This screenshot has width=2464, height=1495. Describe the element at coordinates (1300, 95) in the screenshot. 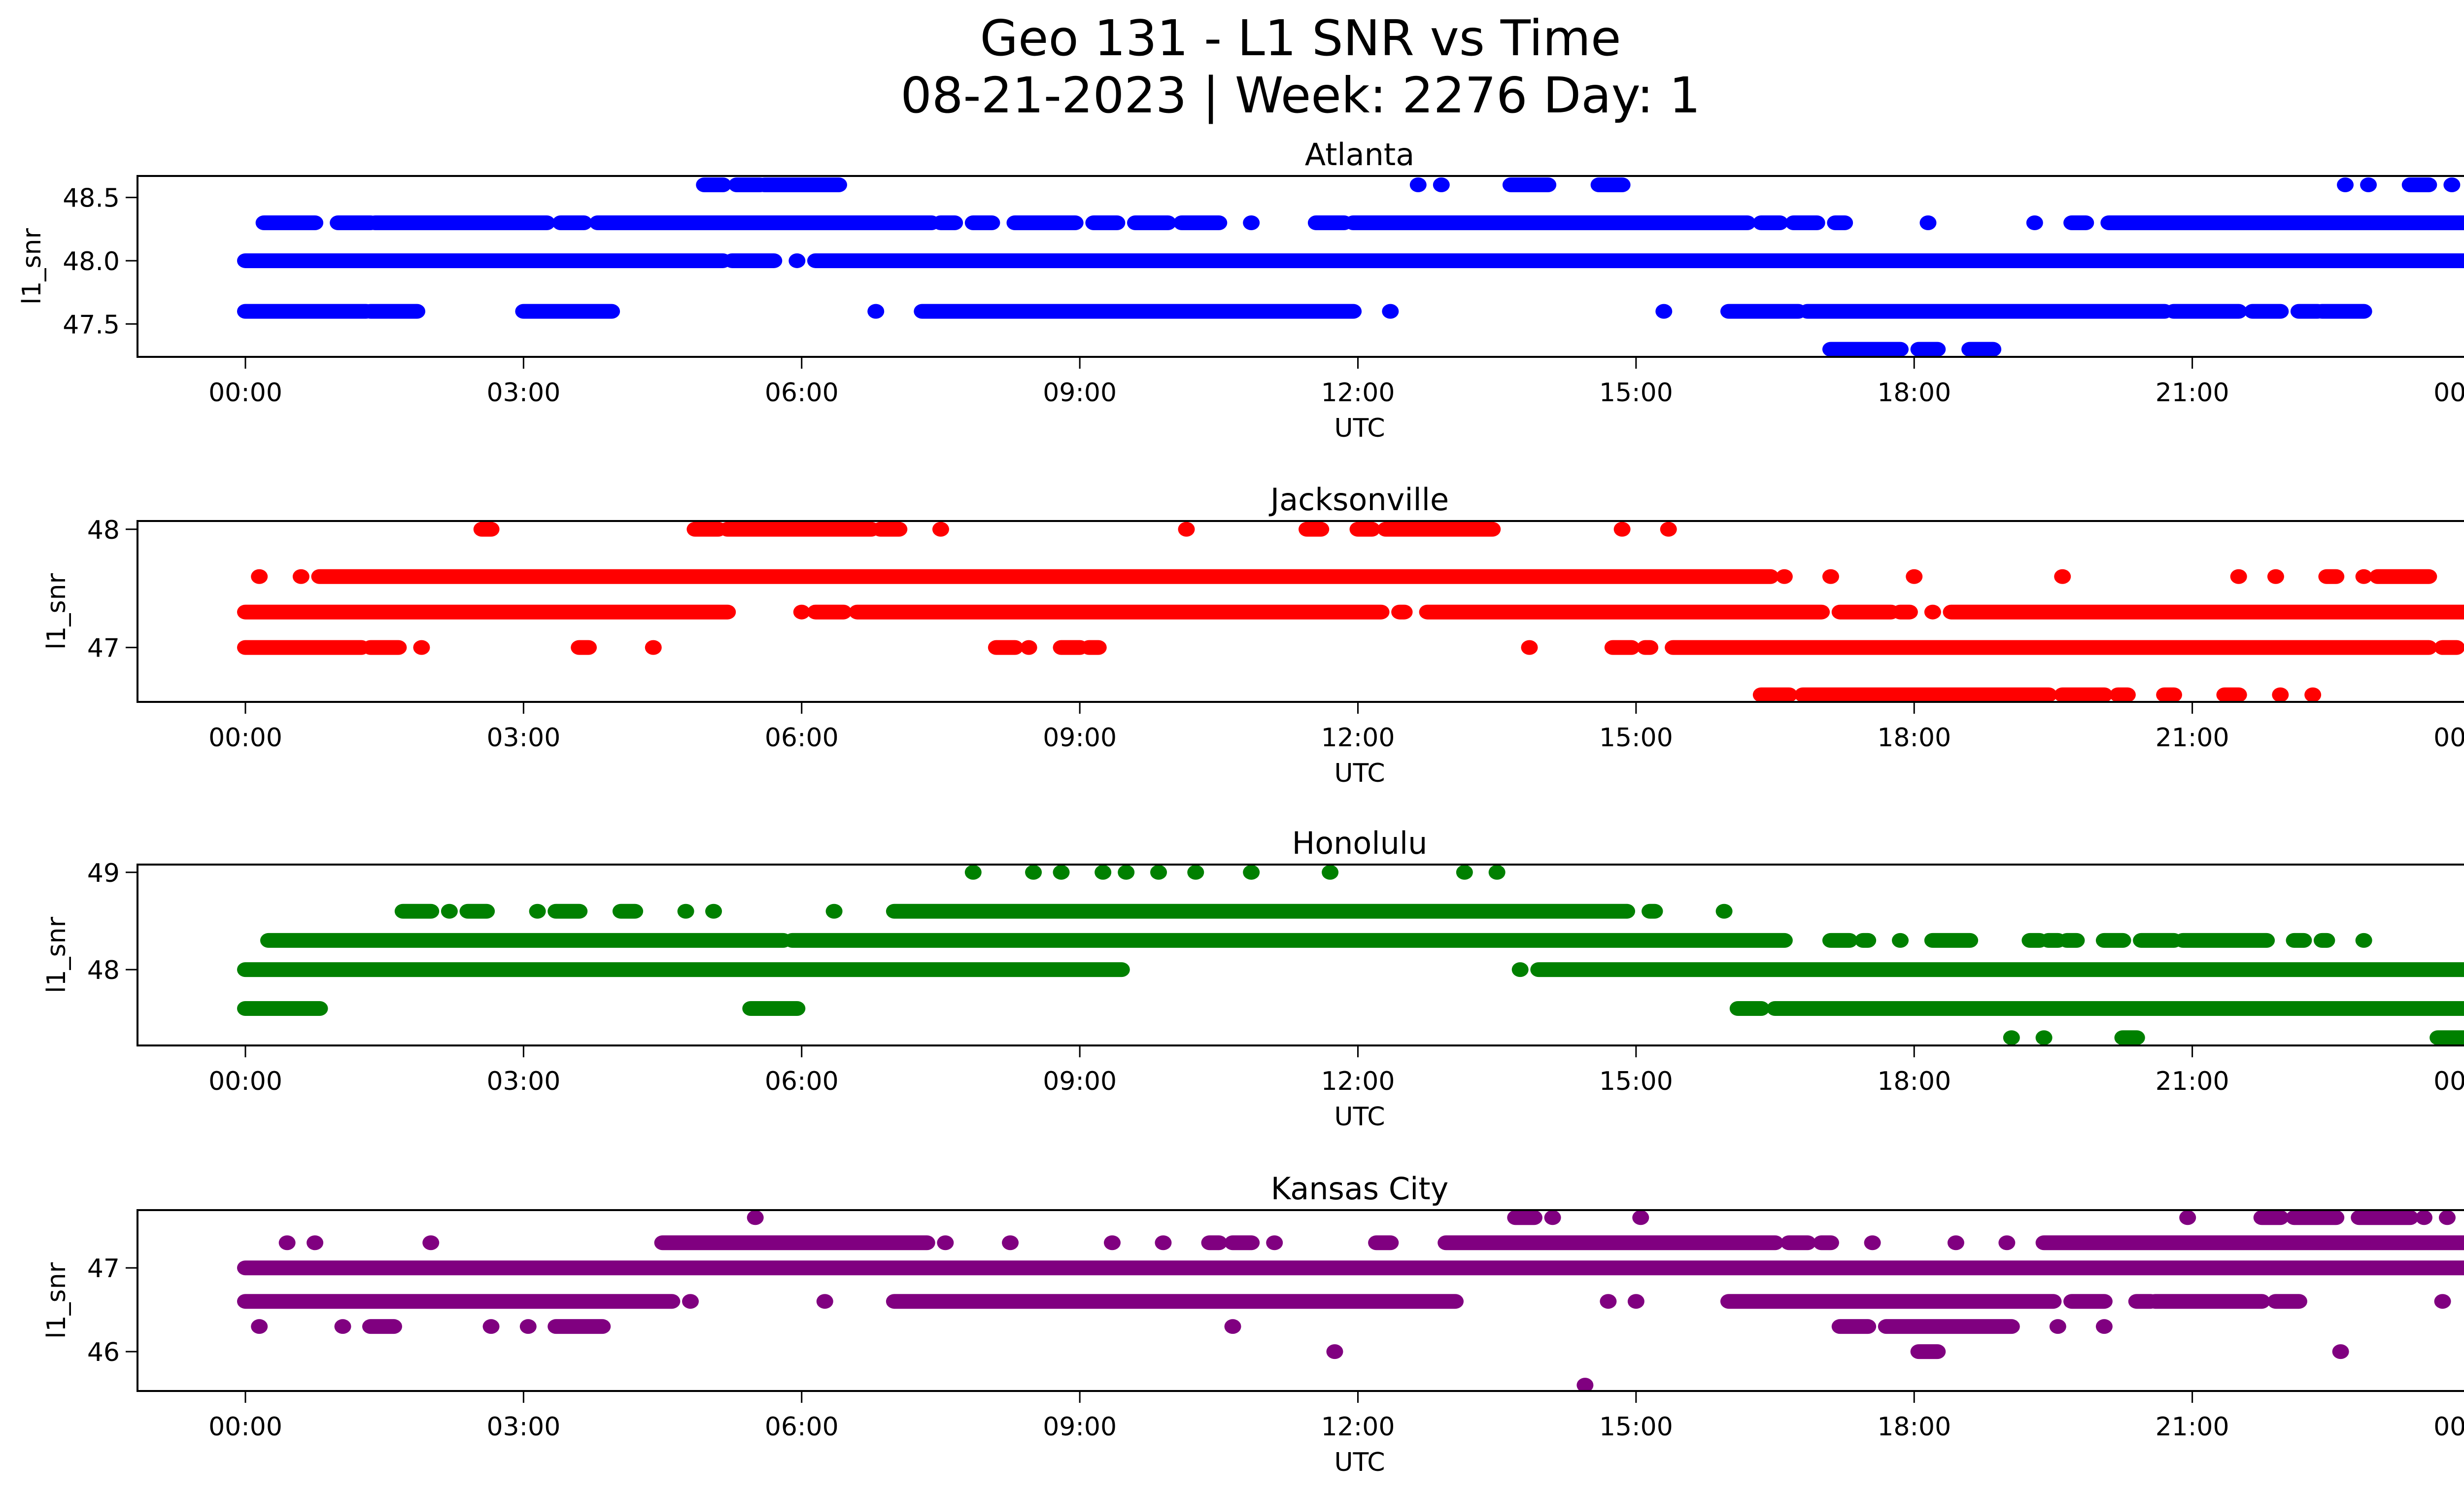

I see `figure-subtitle: 08-21-2023 | Week: 2276 Day: 1` at that location.